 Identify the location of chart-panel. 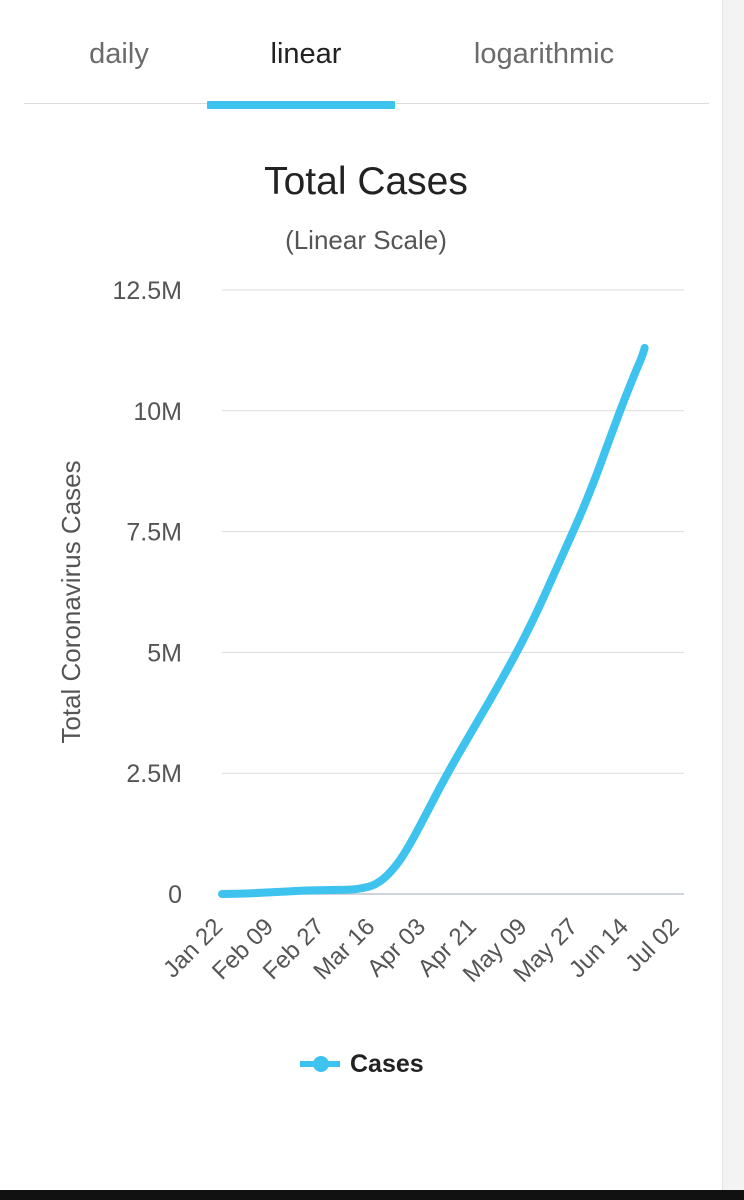
(722, 595).